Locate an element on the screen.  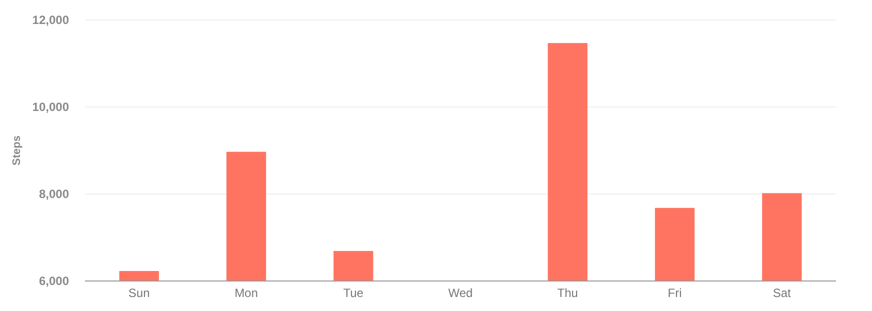
y-tick-label: 12,000 is located at coordinates (51, 20).